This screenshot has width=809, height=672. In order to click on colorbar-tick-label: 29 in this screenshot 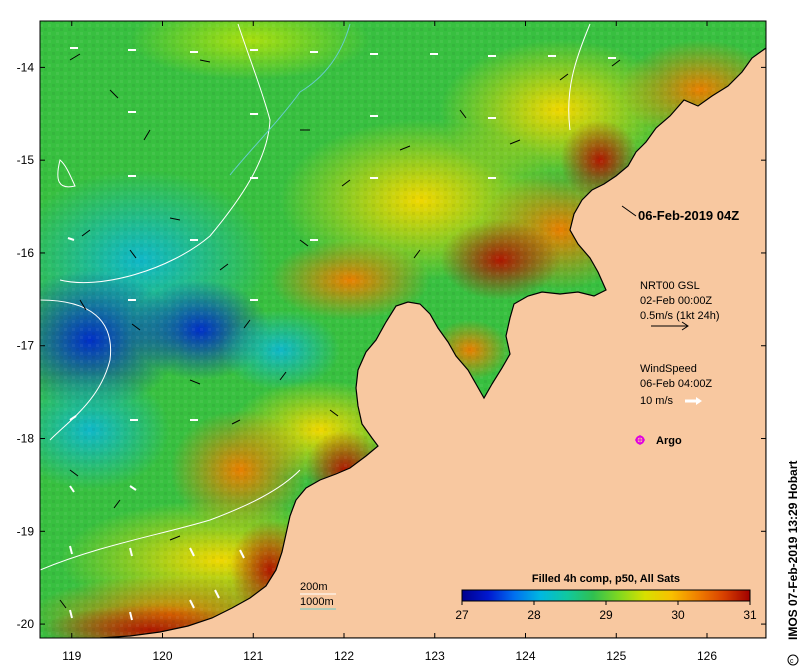, I will do `click(606, 615)`.